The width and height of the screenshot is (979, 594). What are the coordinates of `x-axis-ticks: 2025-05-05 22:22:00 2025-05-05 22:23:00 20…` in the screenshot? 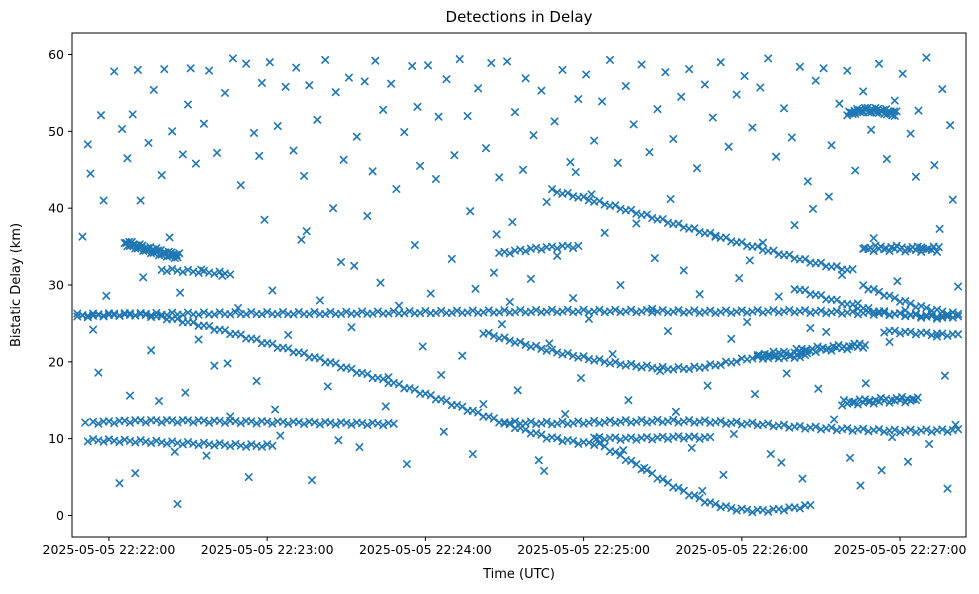 It's located at (505, 547).